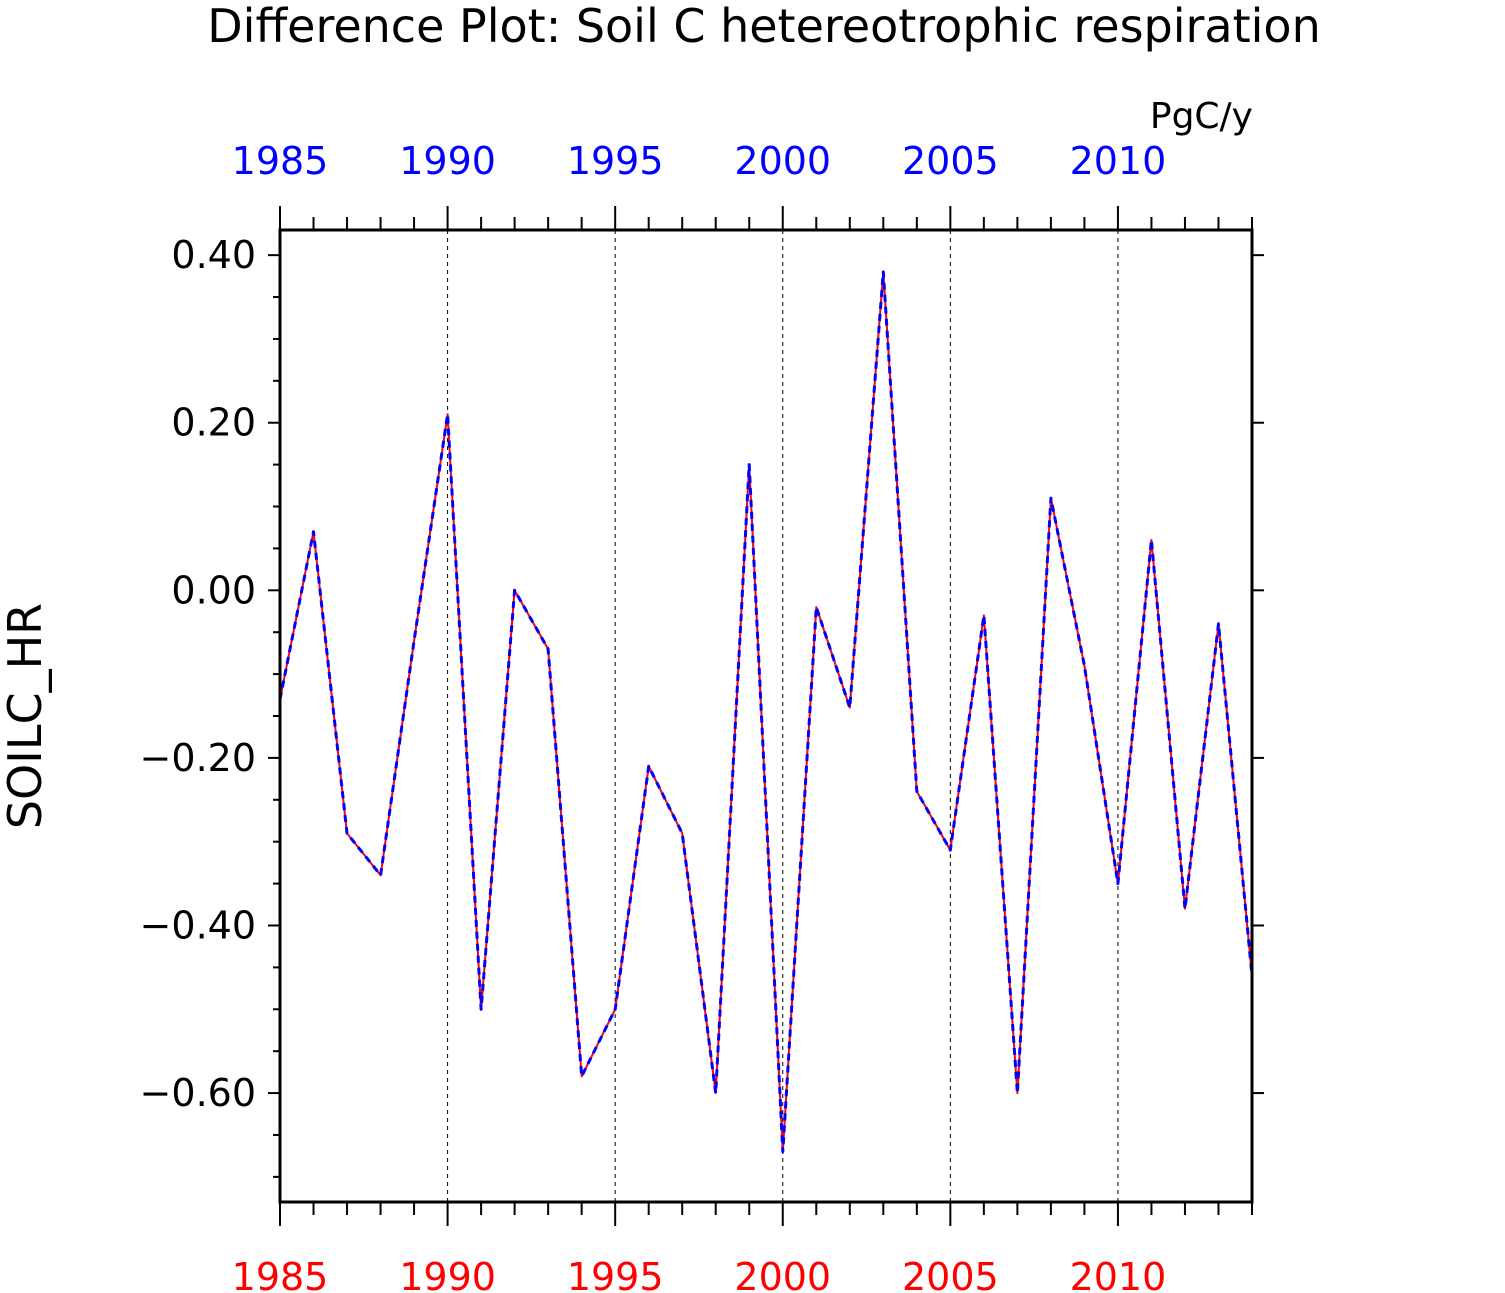 The image size is (1505, 1293). What do you see at coordinates (280, 161) in the screenshot?
I see `x-tick-label-top: 1985` at bounding box center [280, 161].